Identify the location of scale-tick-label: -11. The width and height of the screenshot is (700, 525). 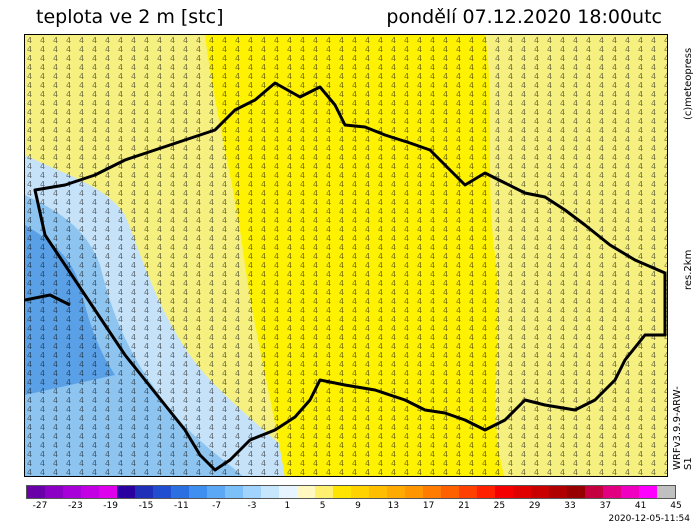
(181, 506).